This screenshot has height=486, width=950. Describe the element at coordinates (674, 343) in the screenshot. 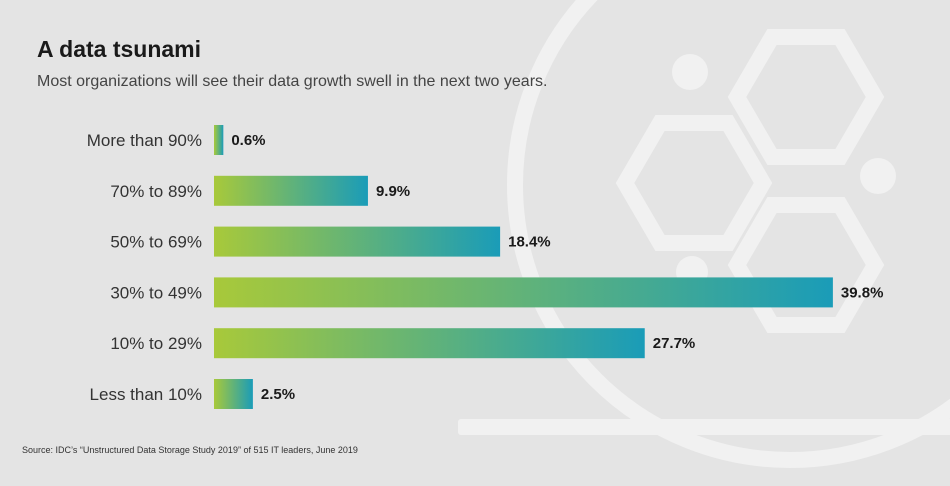

I see `value-label: 27.7%` at that location.